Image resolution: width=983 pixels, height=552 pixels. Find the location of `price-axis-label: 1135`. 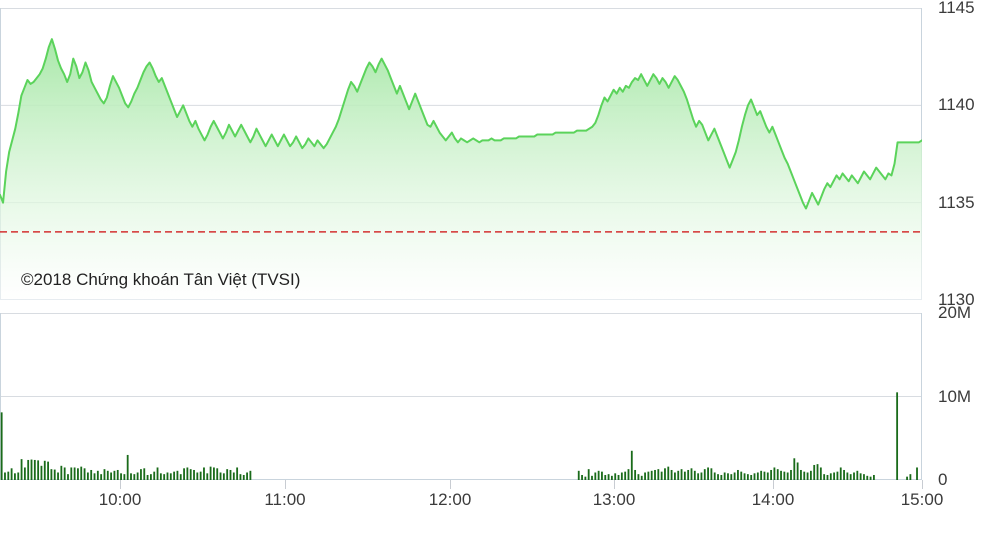

price-axis-label: 1135 is located at coordinates (956, 202).